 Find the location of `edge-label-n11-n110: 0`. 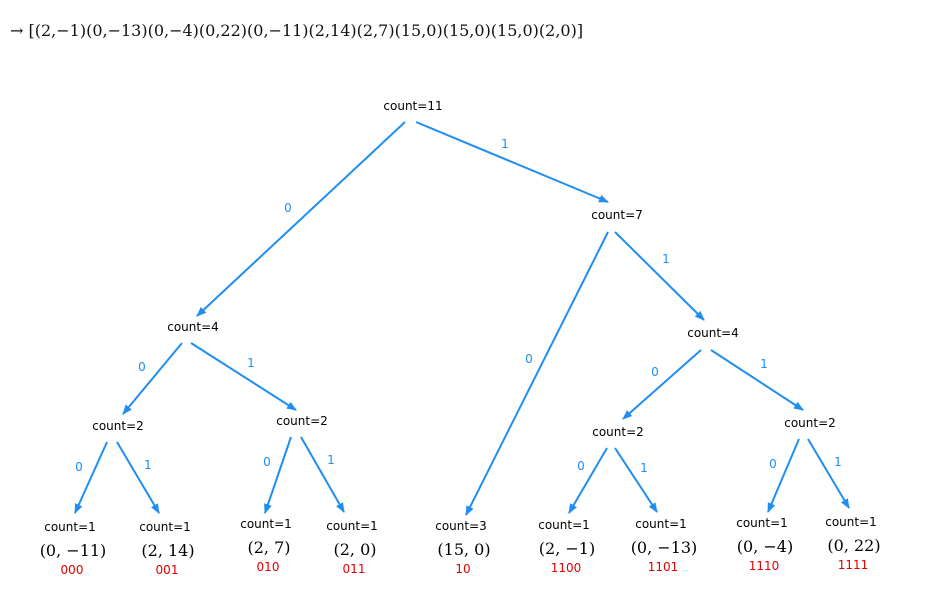

edge-label-n11-n110: 0 is located at coordinates (655, 372).